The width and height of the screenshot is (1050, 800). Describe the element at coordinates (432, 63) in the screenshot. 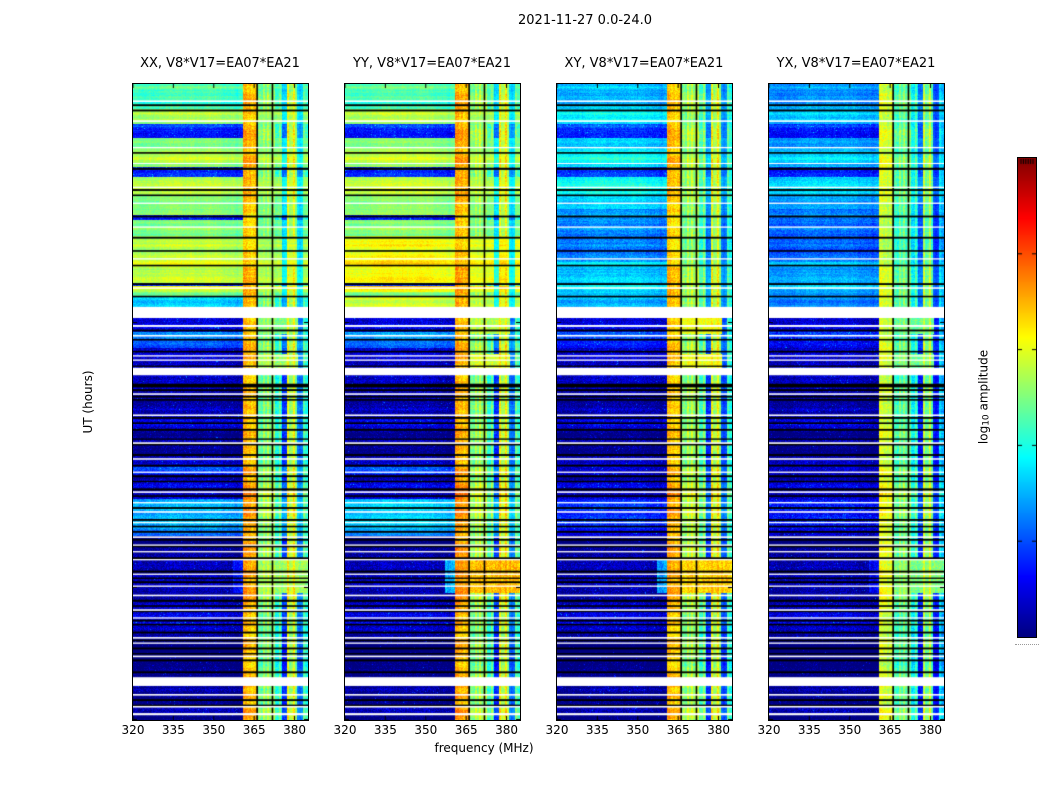

I see `panel-title-yy: YY, V8*V17=EA07*EA21` at that location.